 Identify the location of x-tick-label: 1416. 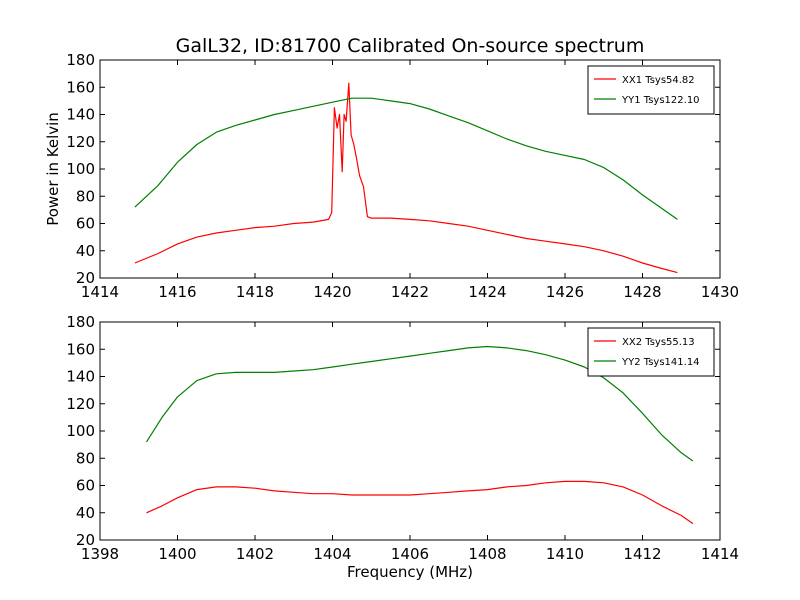
(177, 292).